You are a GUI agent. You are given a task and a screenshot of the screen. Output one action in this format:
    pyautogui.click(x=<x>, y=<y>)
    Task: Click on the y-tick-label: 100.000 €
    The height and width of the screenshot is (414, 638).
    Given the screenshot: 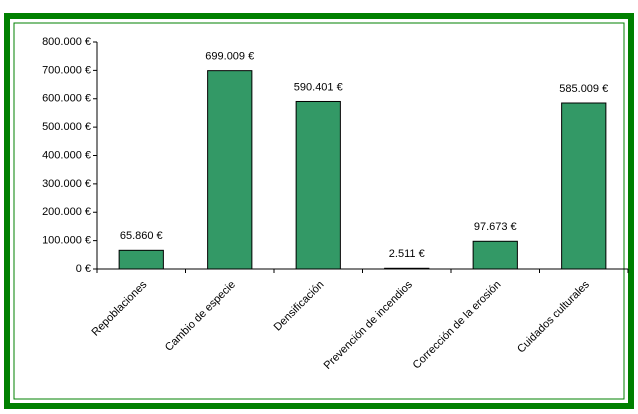 What is the action you would take?
    pyautogui.click(x=66, y=241)
    